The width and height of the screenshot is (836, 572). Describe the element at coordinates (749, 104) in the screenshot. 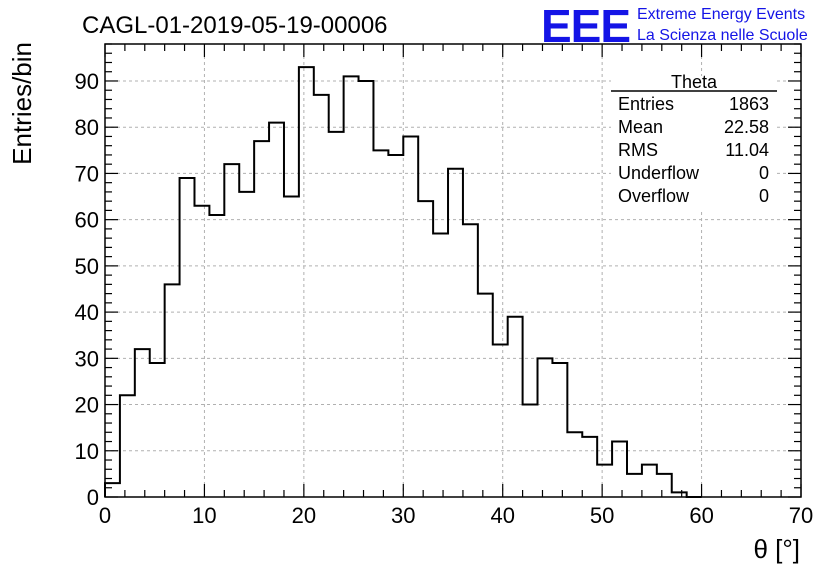

I see `stats-row-value: 1863` at that location.